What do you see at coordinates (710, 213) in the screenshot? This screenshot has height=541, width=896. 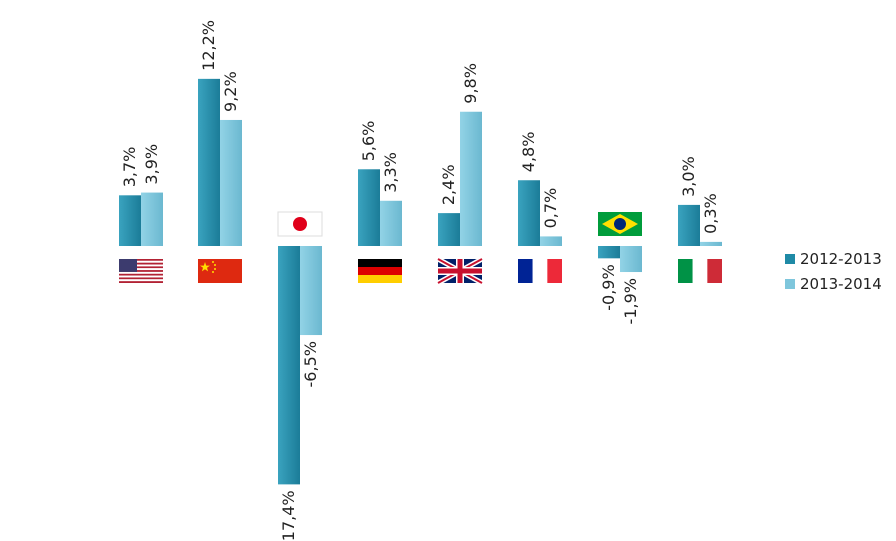 I see `data-label: 0,3%` at bounding box center [710, 213].